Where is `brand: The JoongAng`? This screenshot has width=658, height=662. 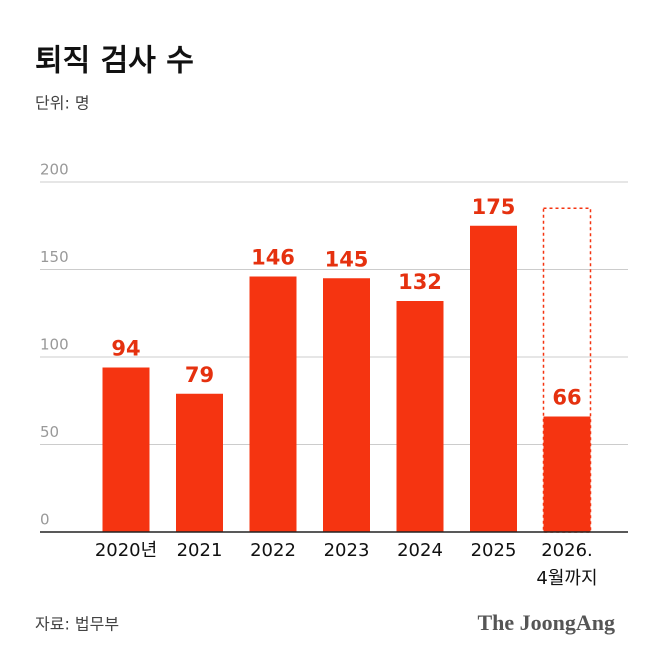
brand: The JoongAng is located at coordinates (546, 622).